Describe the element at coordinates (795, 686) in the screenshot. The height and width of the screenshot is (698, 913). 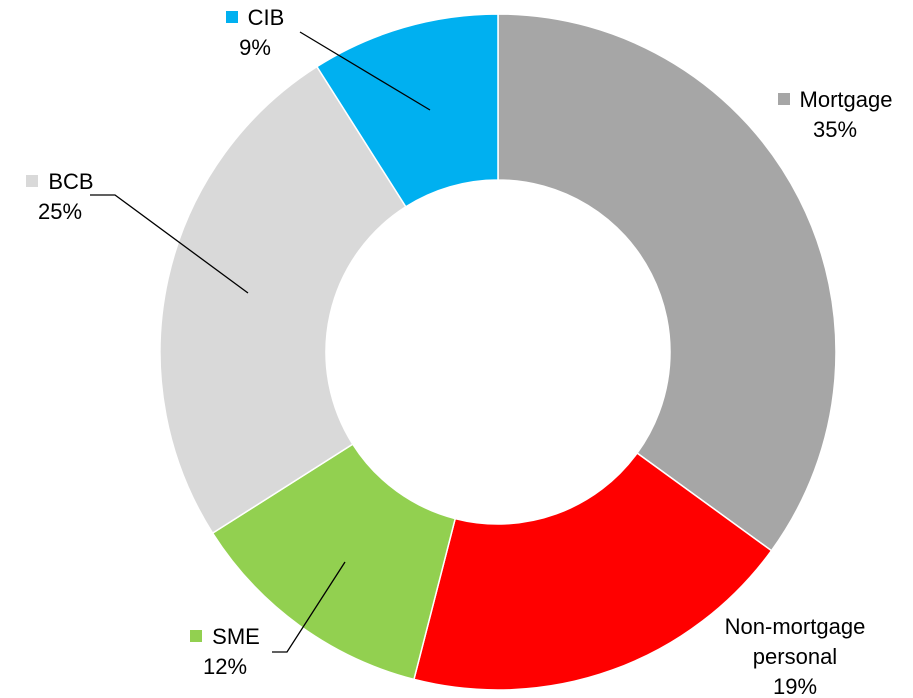
I see `value-label: 19%` at that location.